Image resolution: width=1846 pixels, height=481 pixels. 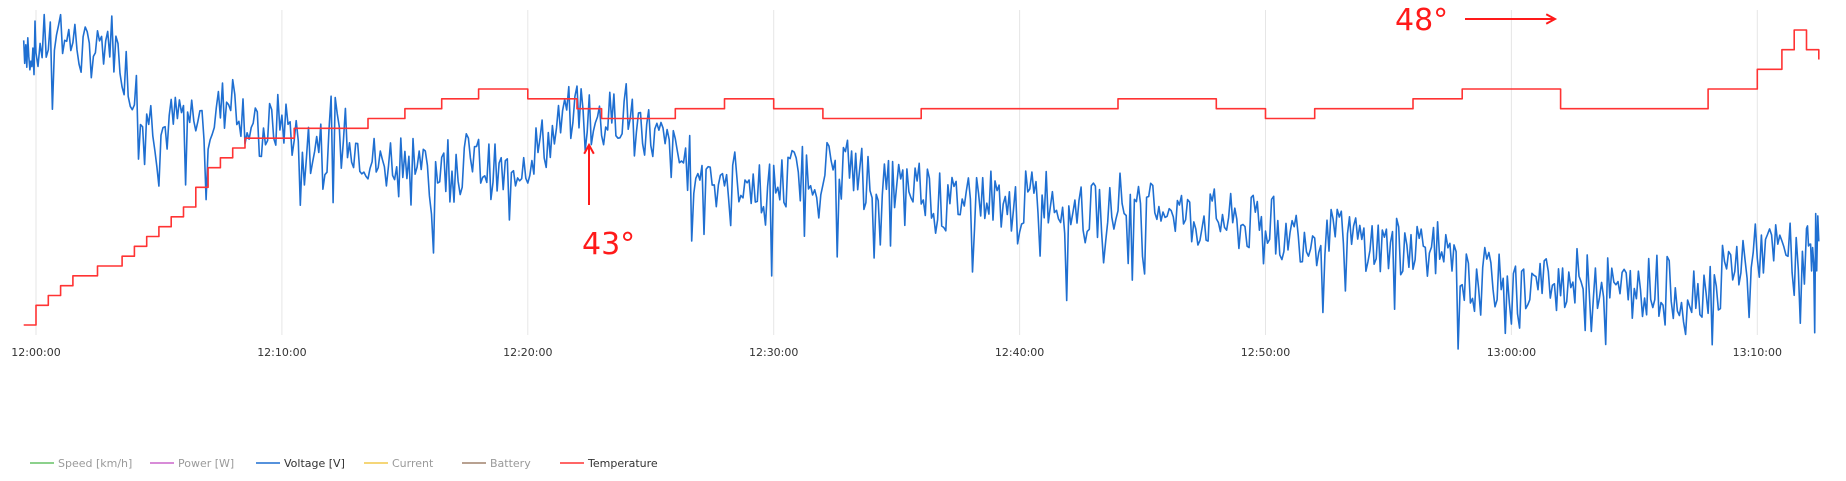 What do you see at coordinates (608, 244) in the screenshot?
I see `annotation-label: 43°` at bounding box center [608, 244].